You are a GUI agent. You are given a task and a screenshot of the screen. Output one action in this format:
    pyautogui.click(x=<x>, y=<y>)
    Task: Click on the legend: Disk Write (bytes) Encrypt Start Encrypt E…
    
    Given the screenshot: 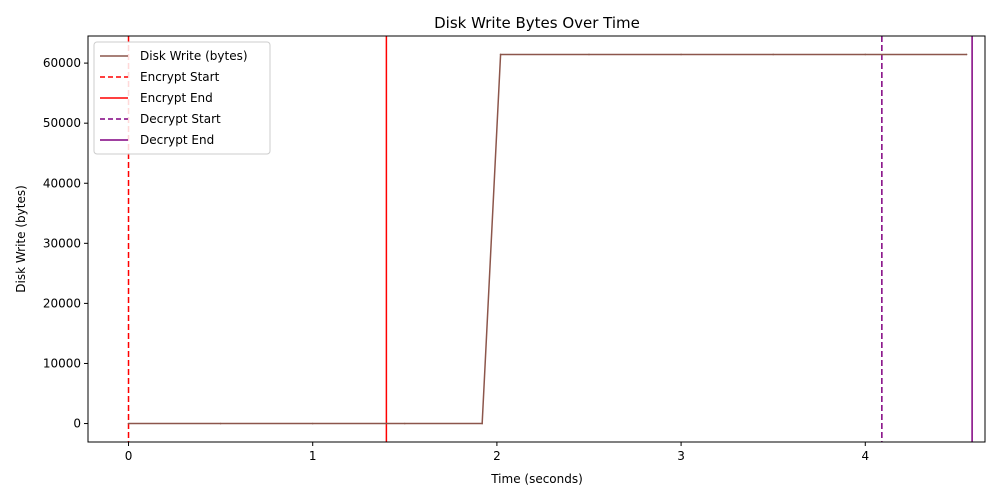 What is the action you would take?
    pyautogui.click(x=182, y=98)
    